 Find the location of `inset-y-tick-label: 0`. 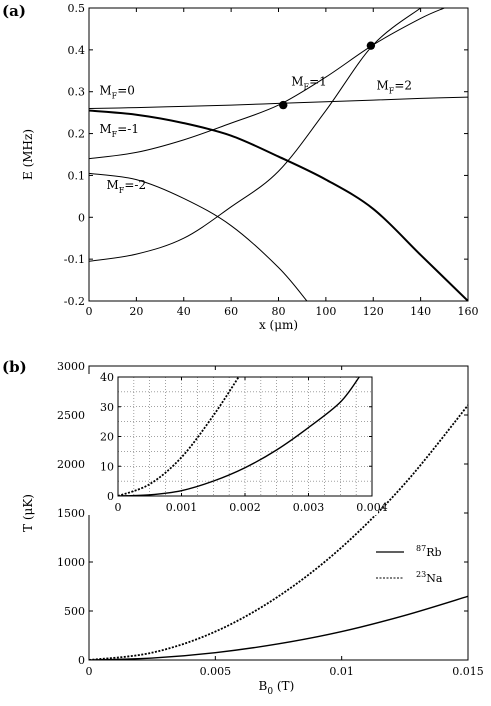

inset-y-tick-label: 0 is located at coordinates (110, 496).